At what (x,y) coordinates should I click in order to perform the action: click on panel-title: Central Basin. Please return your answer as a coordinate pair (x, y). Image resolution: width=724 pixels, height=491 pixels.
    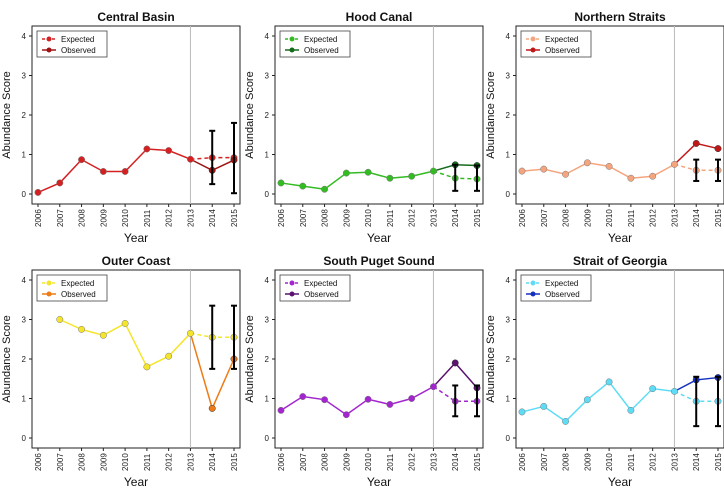
    Looking at the image, I should click on (135, 17).